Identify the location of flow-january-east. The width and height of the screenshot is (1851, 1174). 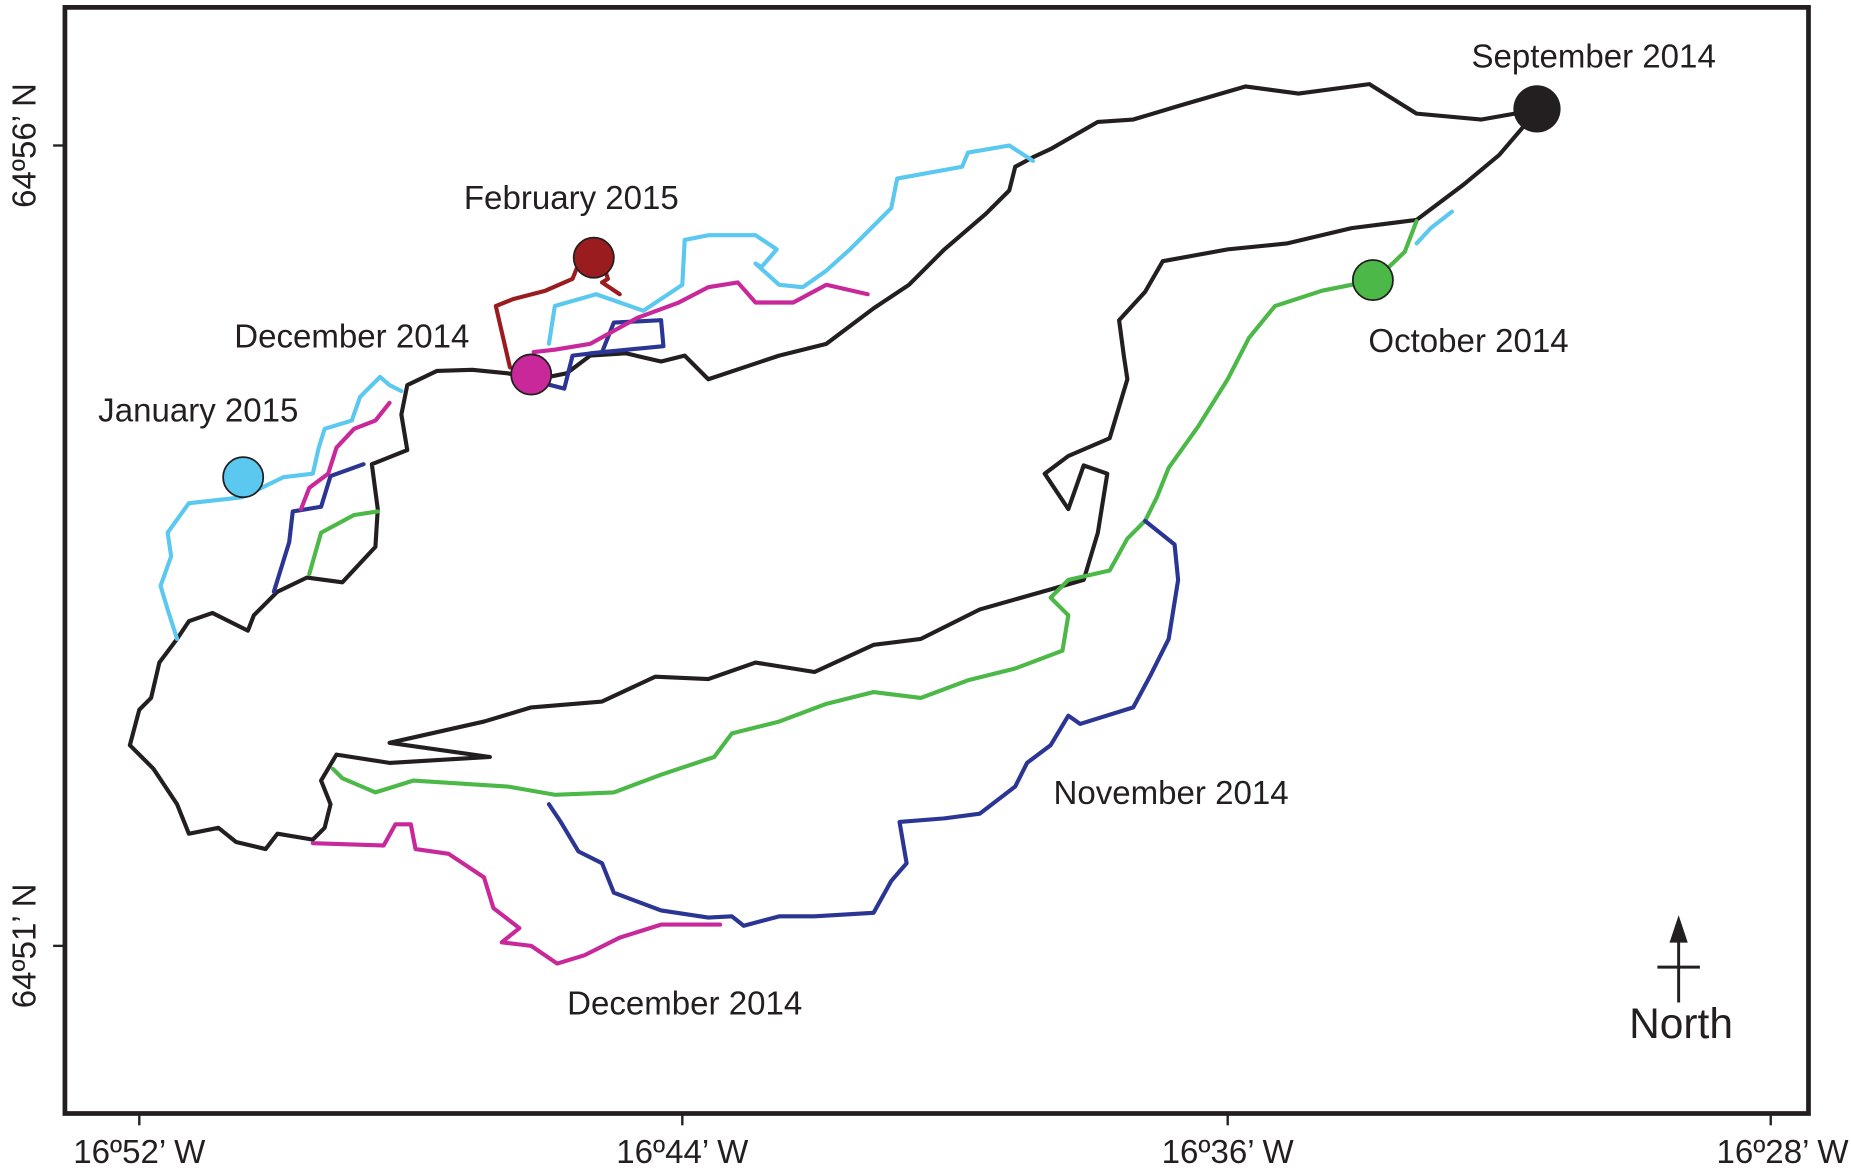
(1434, 227).